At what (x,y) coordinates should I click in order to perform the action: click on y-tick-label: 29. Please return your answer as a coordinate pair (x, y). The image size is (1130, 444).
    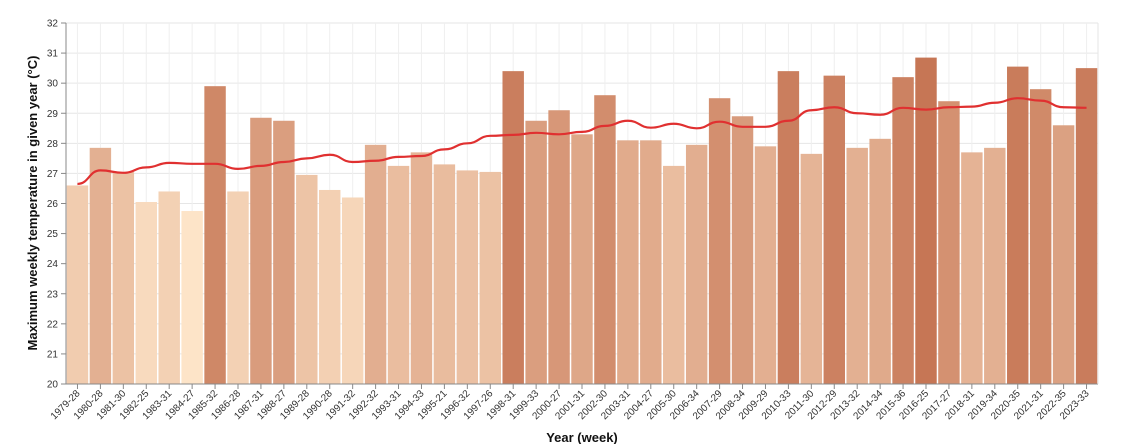
    Looking at the image, I should click on (53, 114).